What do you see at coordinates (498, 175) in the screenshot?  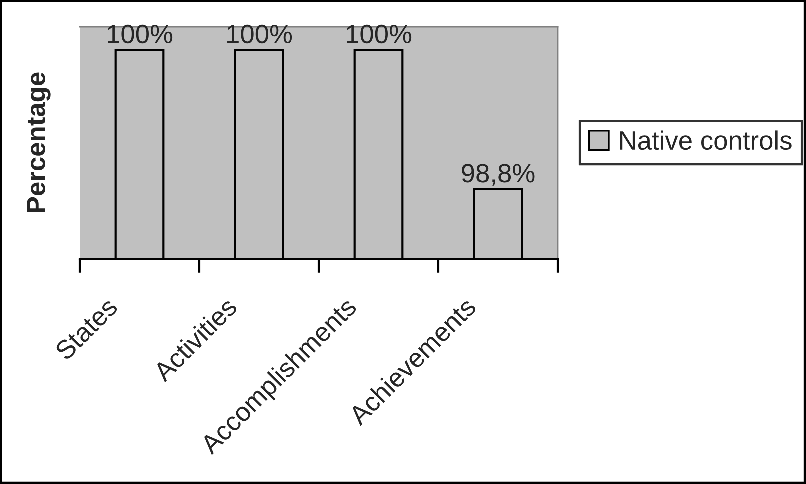 I see `data-label: 98,8%` at bounding box center [498, 175].